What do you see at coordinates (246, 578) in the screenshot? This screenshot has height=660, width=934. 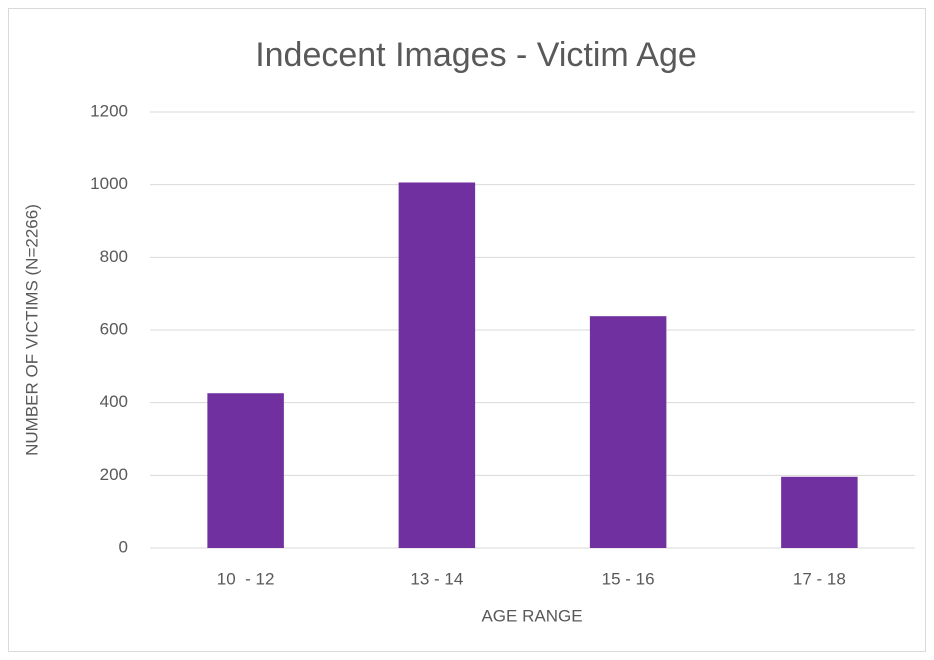 I see `x-tick-label: 10 - 12` at bounding box center [246, 578].